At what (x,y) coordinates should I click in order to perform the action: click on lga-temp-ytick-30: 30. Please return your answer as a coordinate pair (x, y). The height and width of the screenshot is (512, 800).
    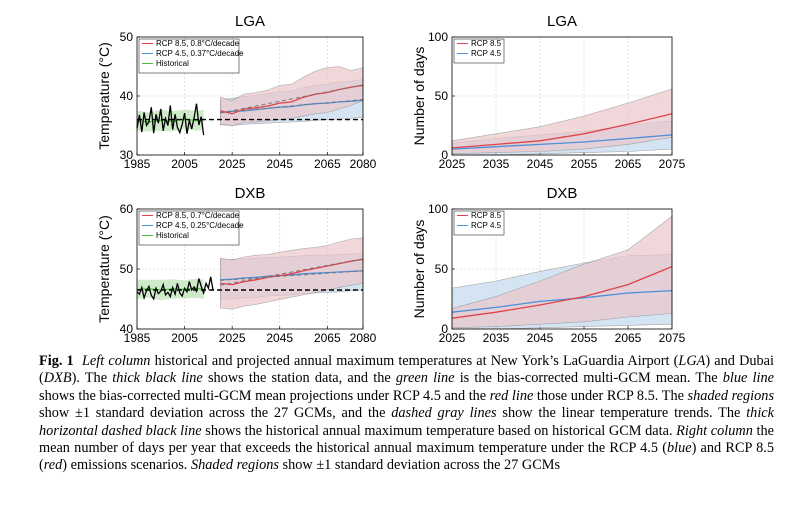
    Looking at the image, I should click on (127, 155).